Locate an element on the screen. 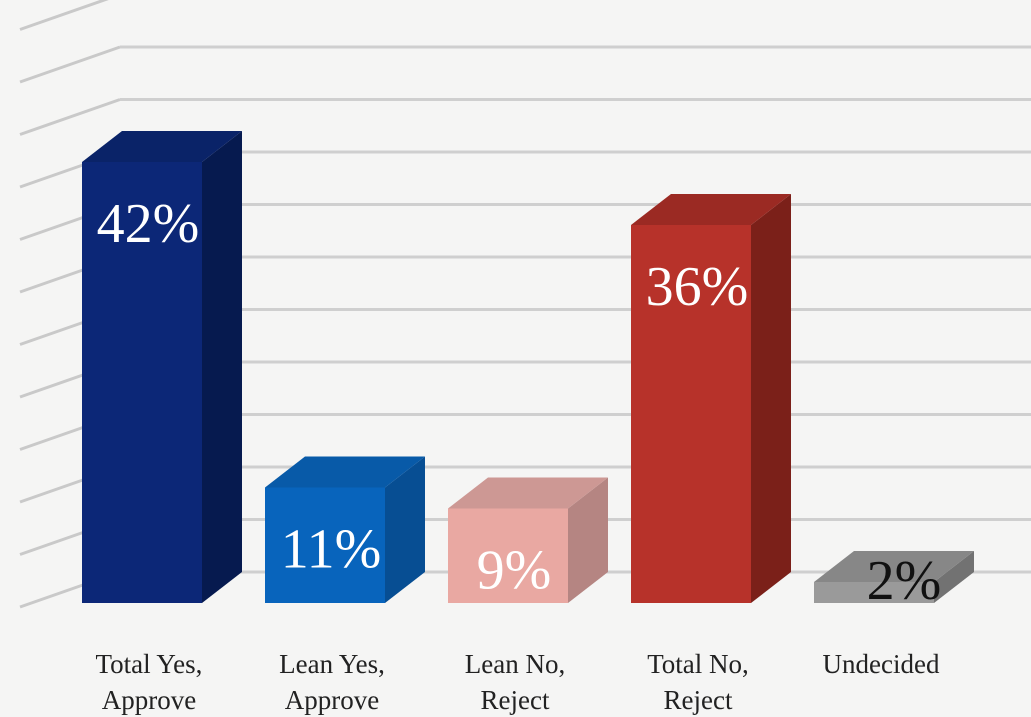 Image resolution: width=1031 pixels, height=717 pixels. data-label: 2% is located at coordinates (904, 581).